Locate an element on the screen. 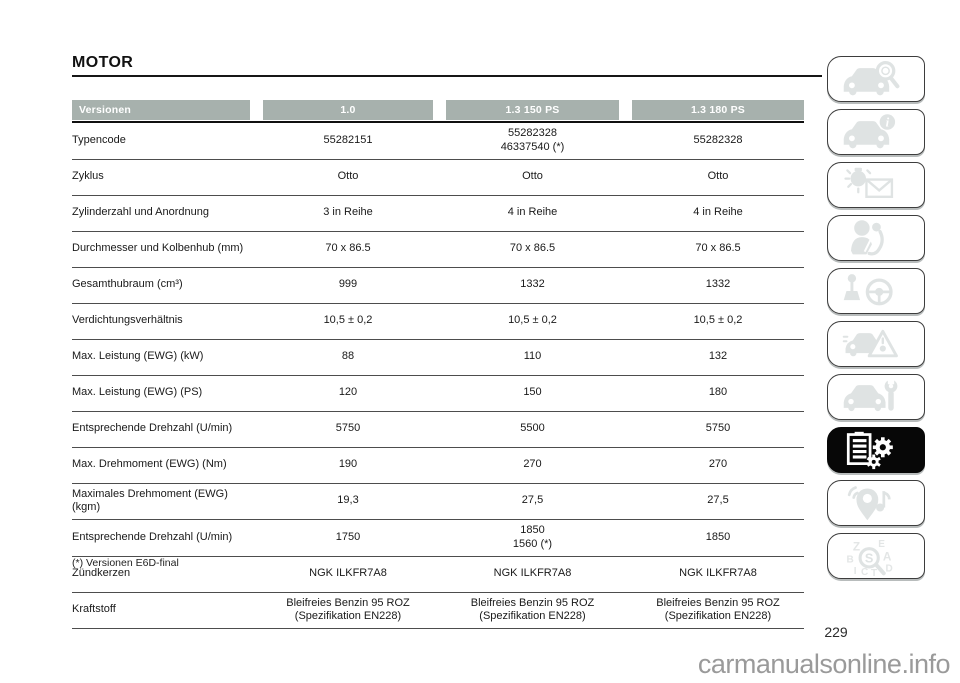  row-label: Durchmesser und Kolbenhub (mm) is located at coordinates (158, 248).